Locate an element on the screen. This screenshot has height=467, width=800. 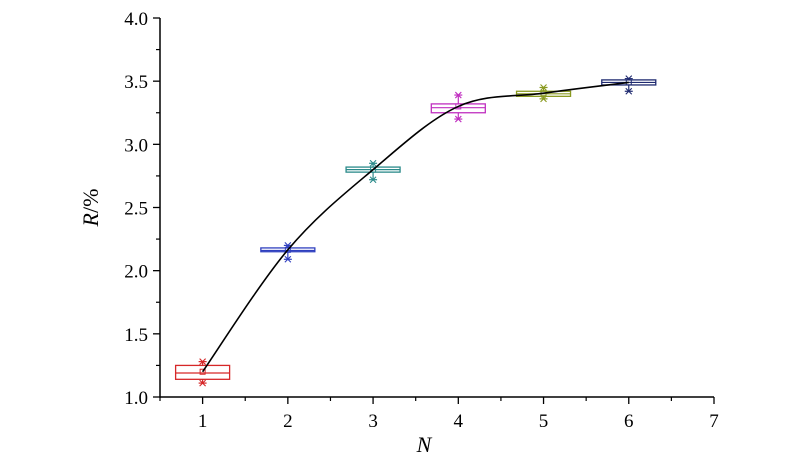
y-tick-label: 2.5 is located at coordinates (136, 209).